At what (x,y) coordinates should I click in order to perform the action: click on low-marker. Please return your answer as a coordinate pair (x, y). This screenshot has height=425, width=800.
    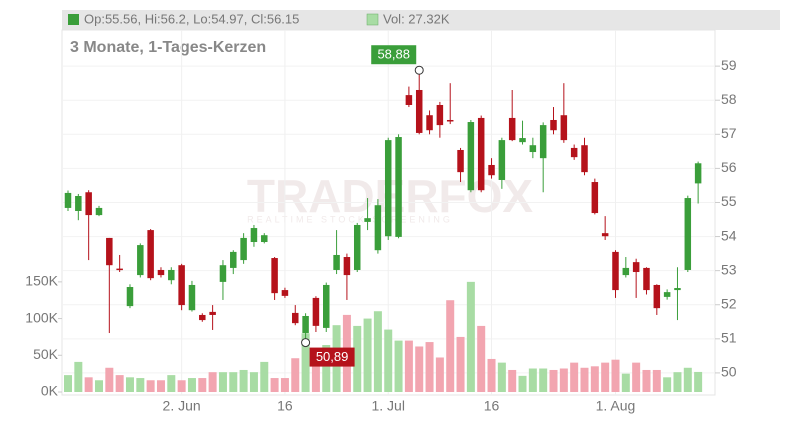
    Looking at the image, I should click on (306, 343).